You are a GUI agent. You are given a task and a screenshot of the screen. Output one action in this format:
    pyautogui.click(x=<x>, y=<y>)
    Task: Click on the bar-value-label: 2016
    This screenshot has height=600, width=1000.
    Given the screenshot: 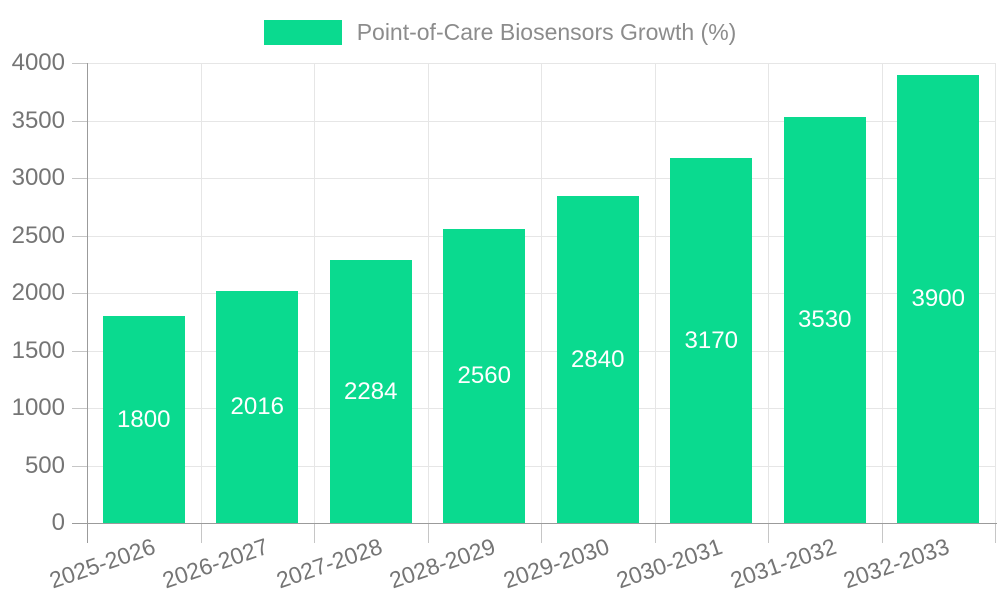 What is the action you would take?
    pyautogui.click(x=257, y=407)
    